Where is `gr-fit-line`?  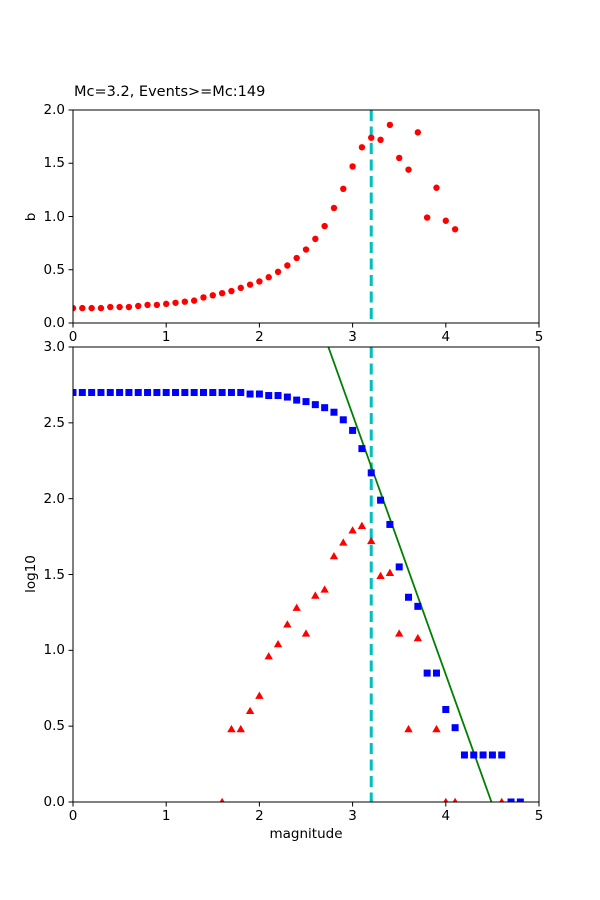 gr-fit-line is located at coordinates (410, 574).